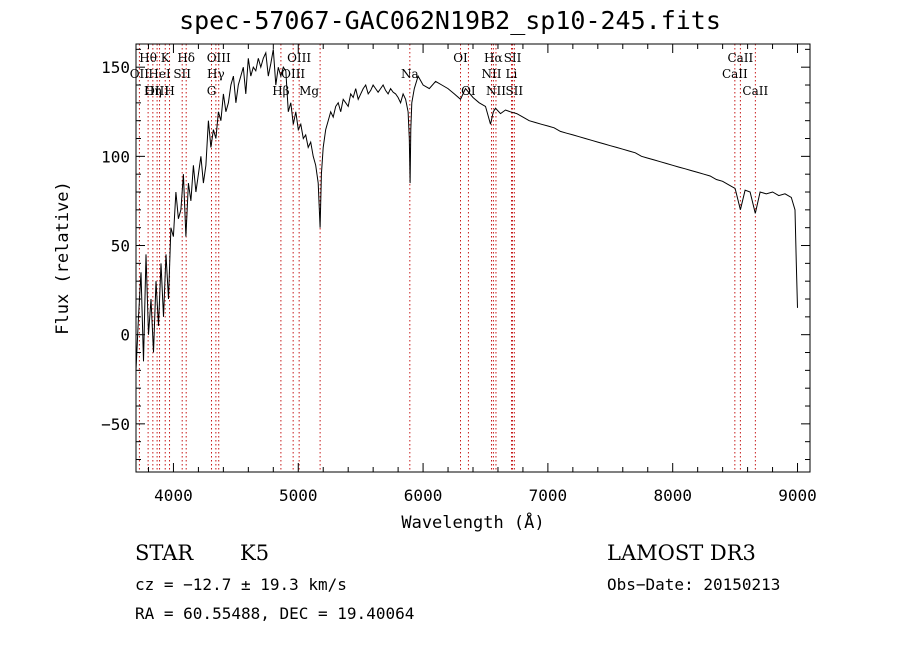 The image size is (900, 649). What do you see at coordinates (115, 67) in the screenshot?
I see `y-tick-label: 150` at bounding box center [115, 67].